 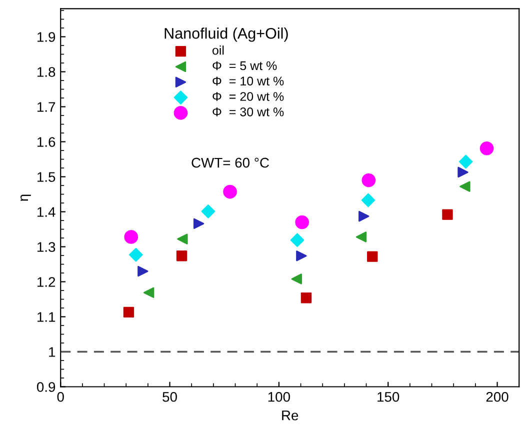 I want to click on y-tick-label: 1.3, so click(x=46, y=247).